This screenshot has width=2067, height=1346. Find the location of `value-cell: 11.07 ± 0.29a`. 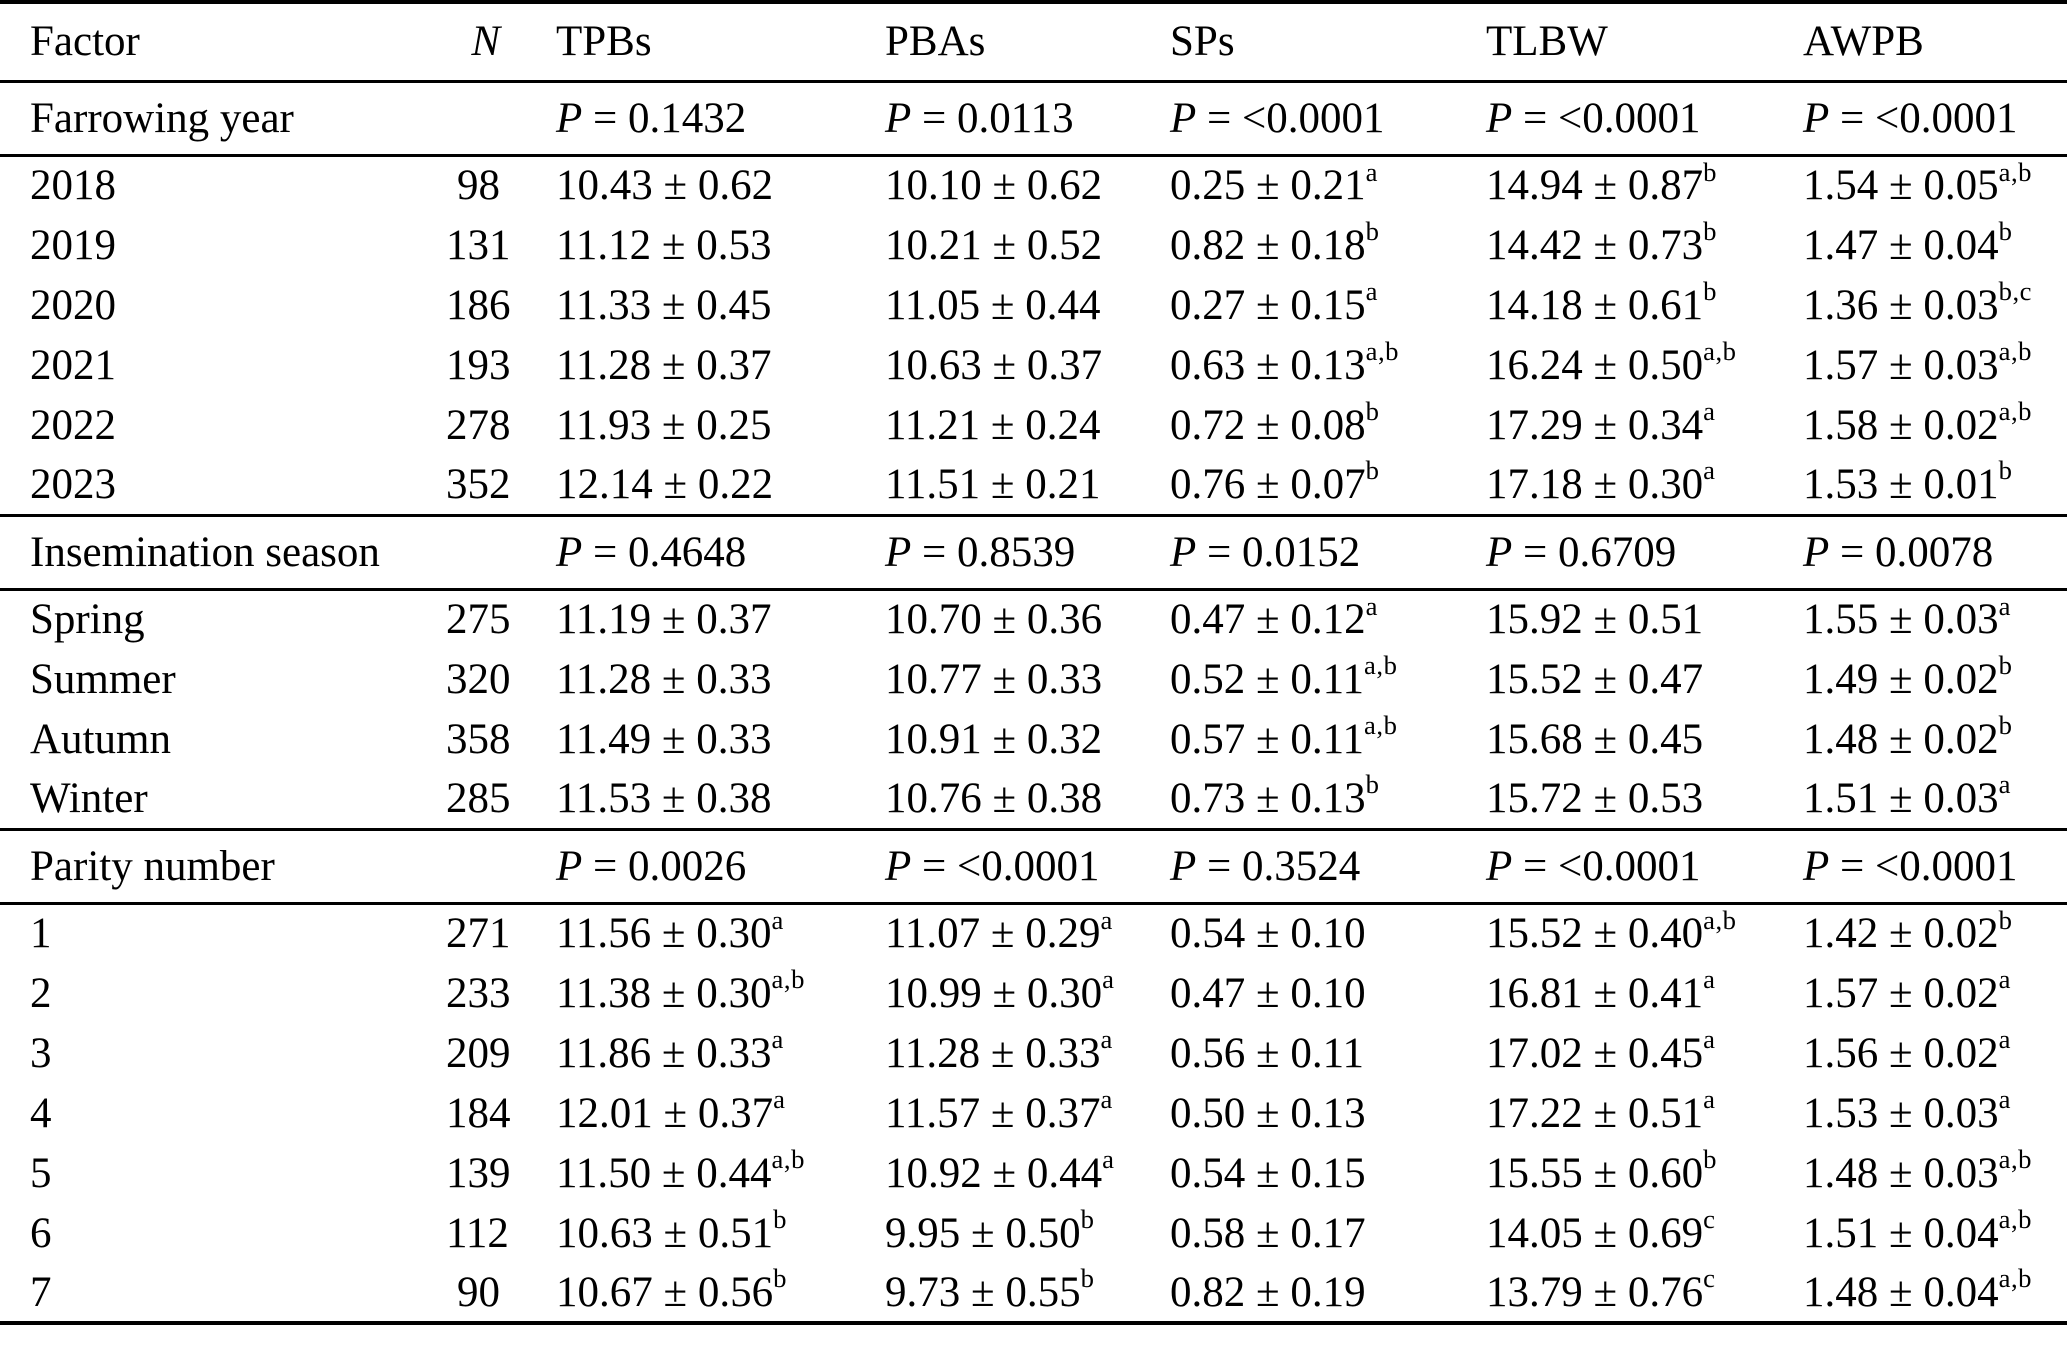

value-cell: 11.07 ± 0.29a is located at coordinates (999, 931).